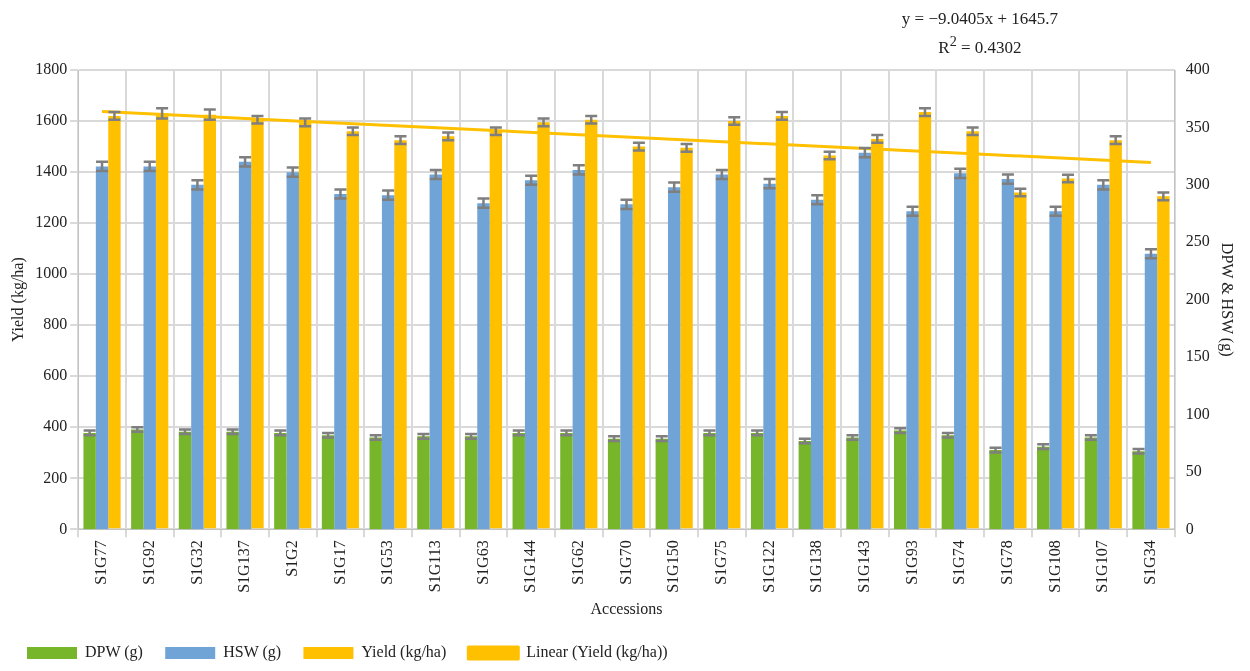 This screenshot has width=1250, height=671. I want to click on y-tick-label: 1600, so click(51, 120).